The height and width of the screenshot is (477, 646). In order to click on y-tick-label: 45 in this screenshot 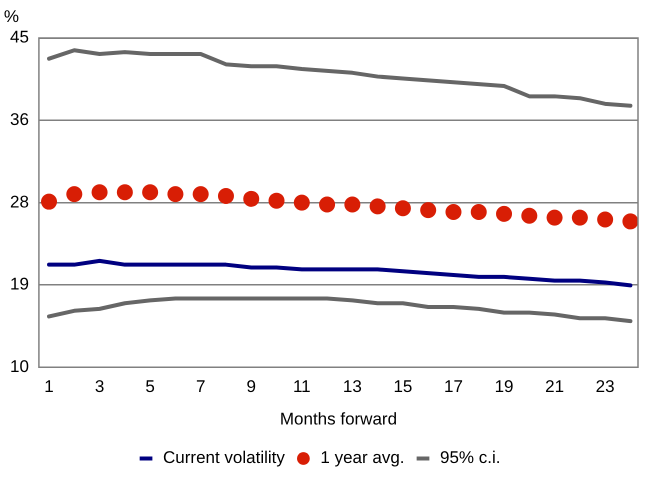, I will do `click(19, 37)`.